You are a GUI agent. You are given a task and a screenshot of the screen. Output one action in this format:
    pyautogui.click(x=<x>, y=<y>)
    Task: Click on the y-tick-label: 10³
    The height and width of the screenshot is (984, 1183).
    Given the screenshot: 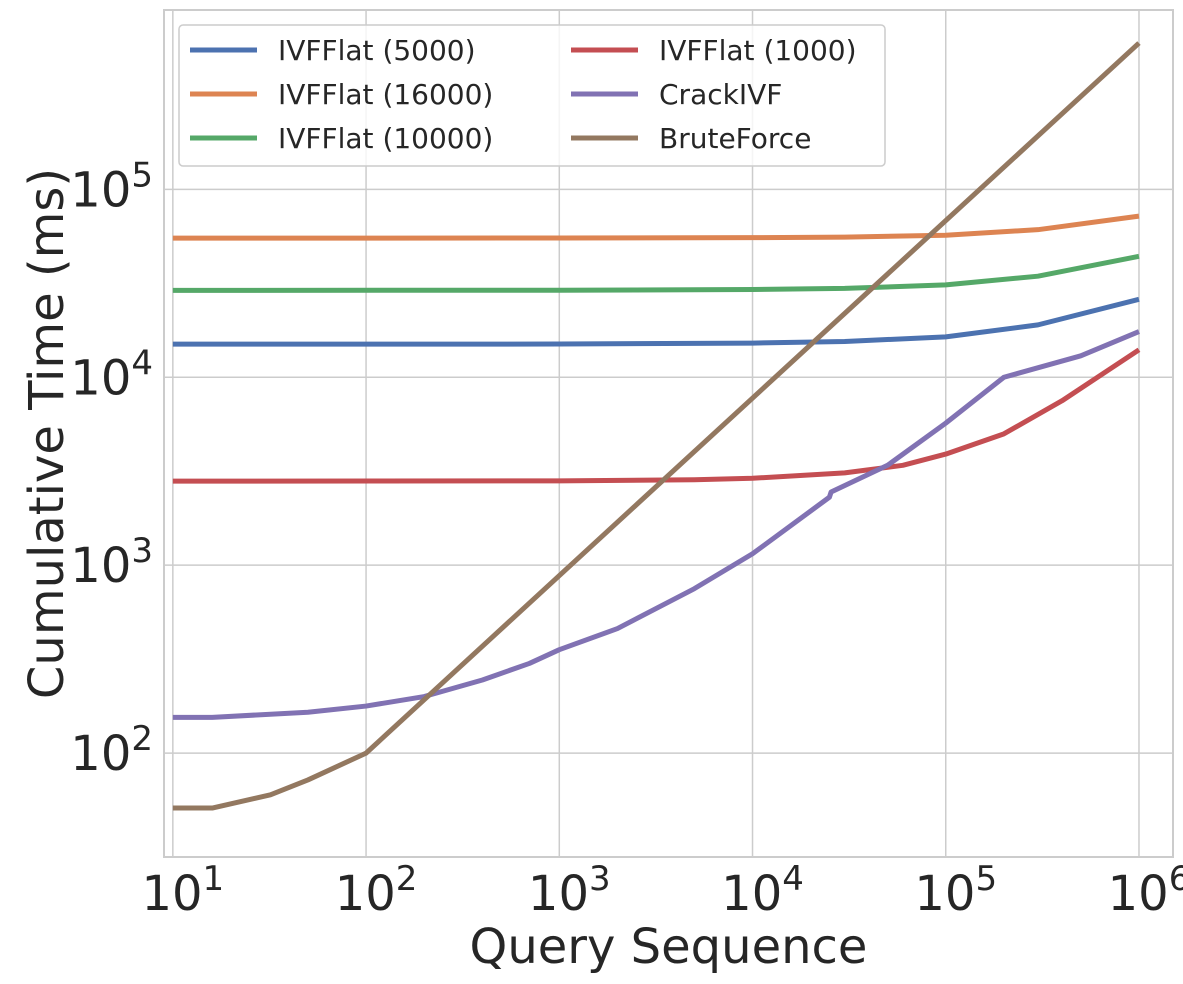 What is the action you would take?
    pyautogui.click(x=111, y=562)
    